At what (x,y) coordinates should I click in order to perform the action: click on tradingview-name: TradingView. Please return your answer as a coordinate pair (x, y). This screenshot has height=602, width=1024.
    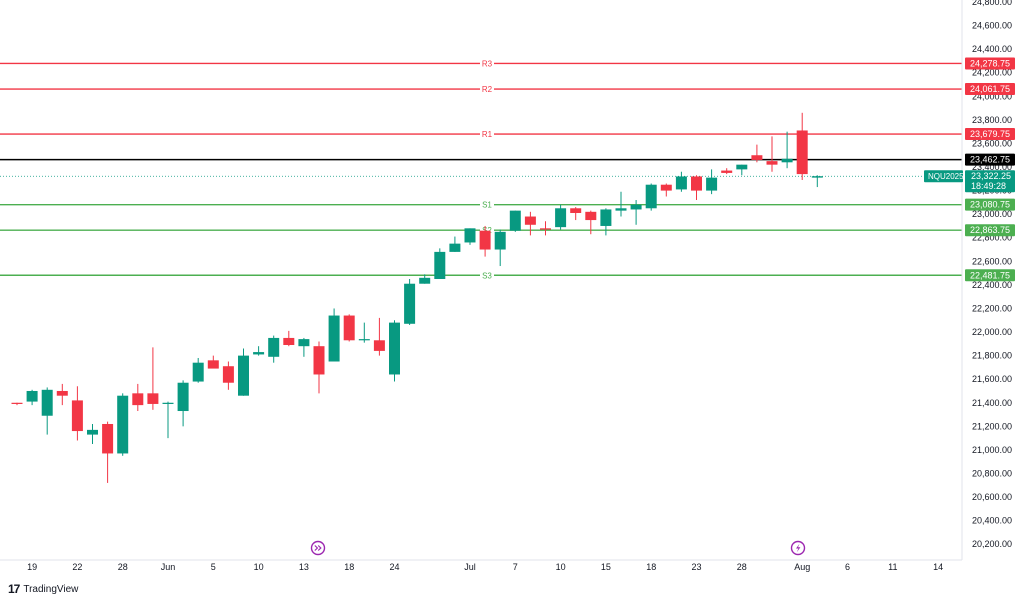
    Looking at the image, I should click on (51, 589).